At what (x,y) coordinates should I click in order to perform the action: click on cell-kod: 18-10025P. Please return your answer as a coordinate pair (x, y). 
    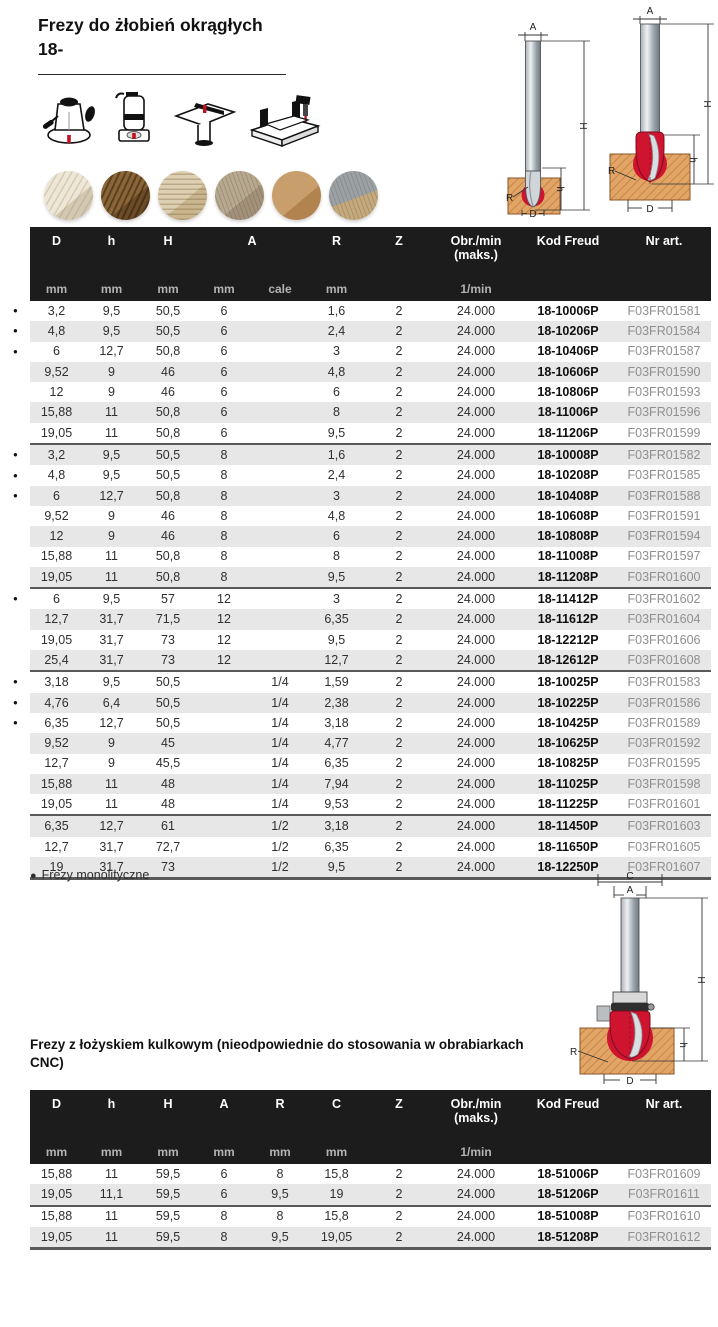
    Looking at the image, I should click on (568, 681).